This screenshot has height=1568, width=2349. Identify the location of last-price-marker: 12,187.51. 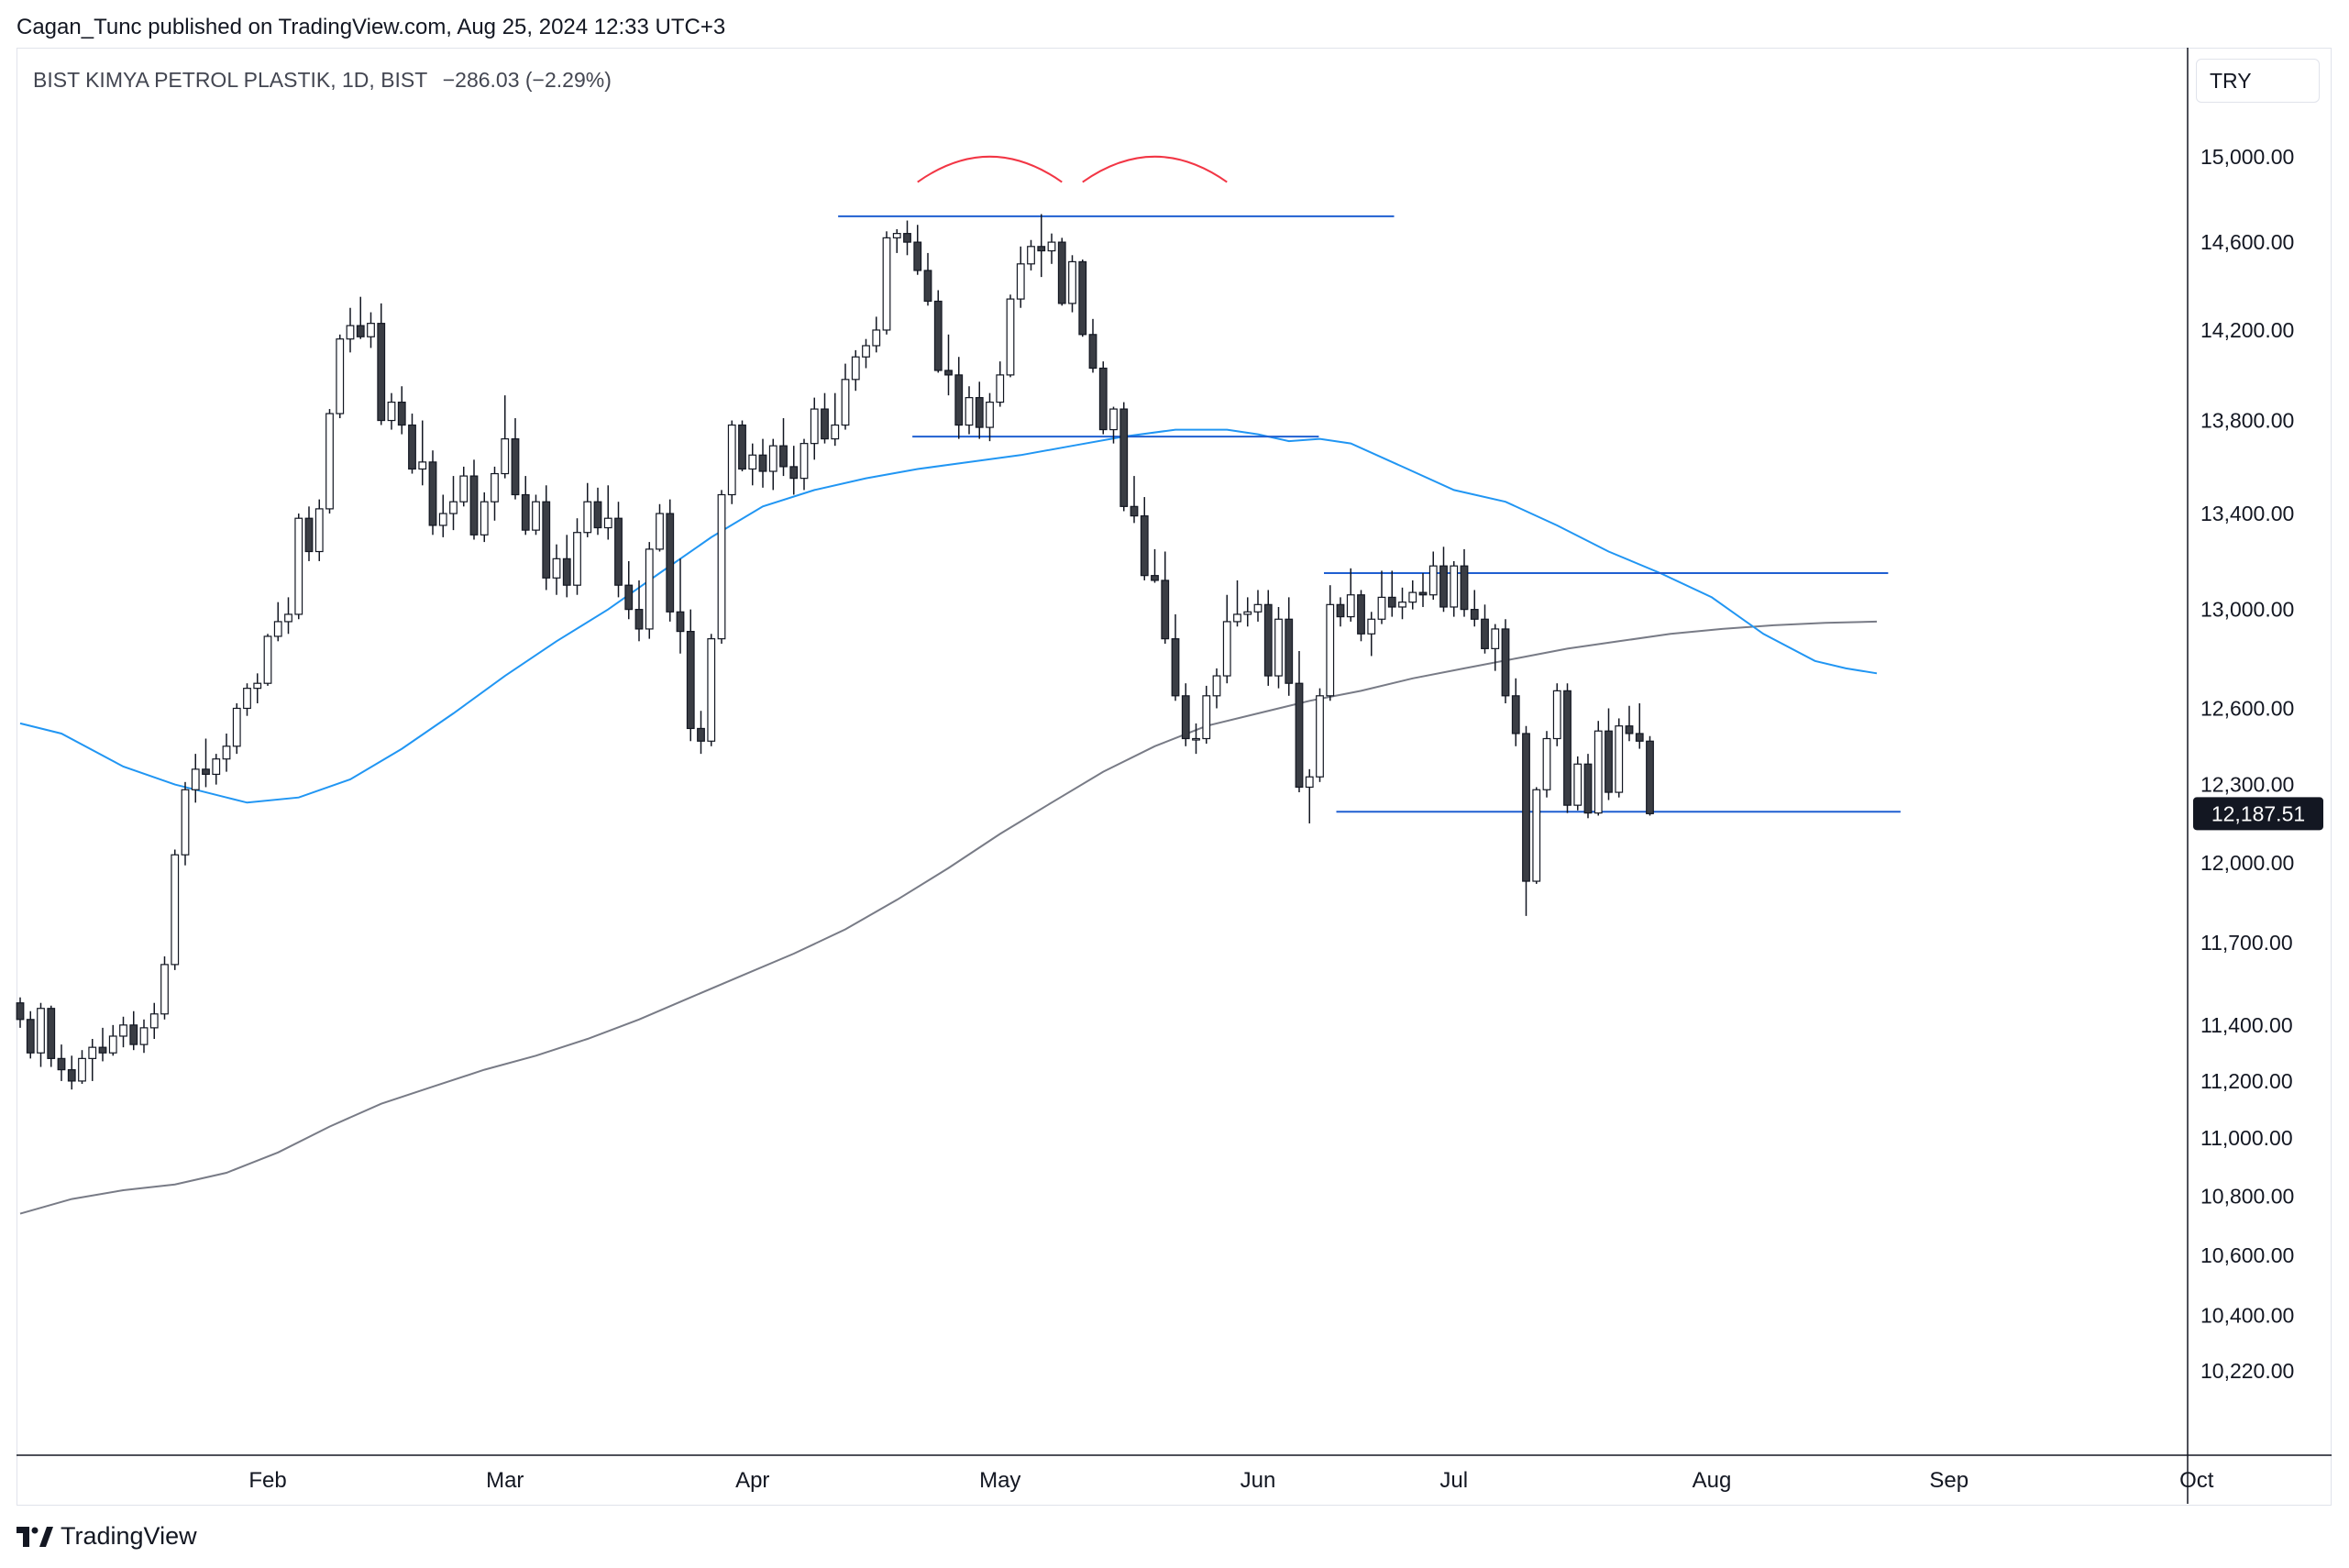
(2258, 814).